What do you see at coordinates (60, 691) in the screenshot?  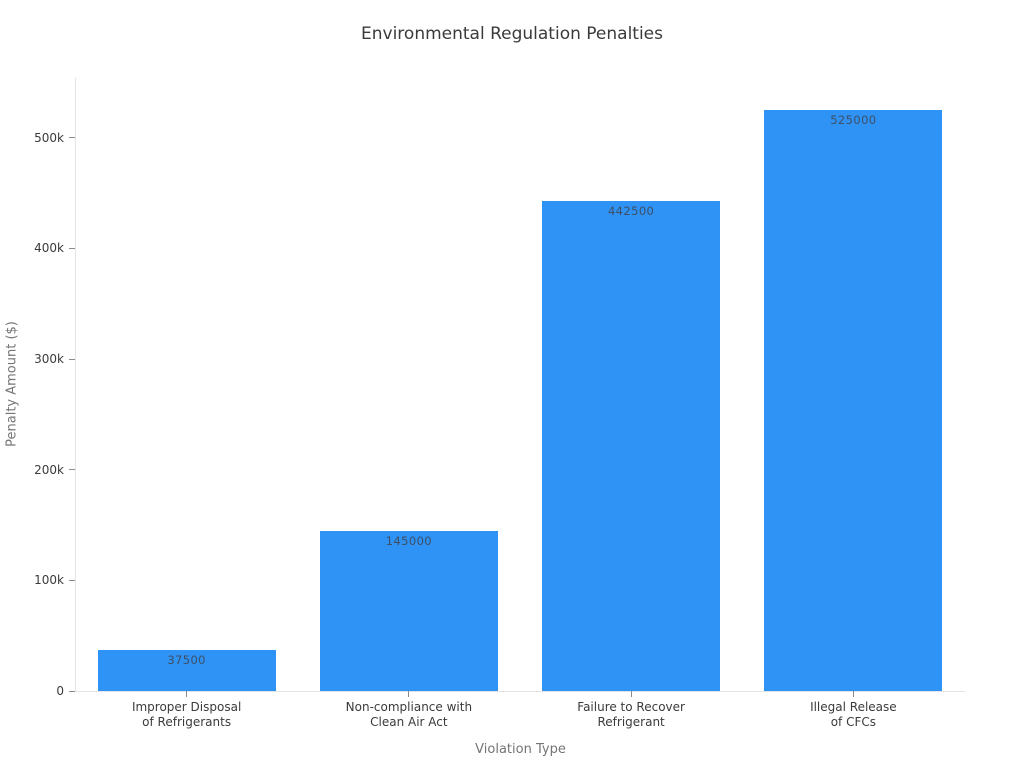 I see `y-tick-label-0: 0` at bounding box center [60, 691].